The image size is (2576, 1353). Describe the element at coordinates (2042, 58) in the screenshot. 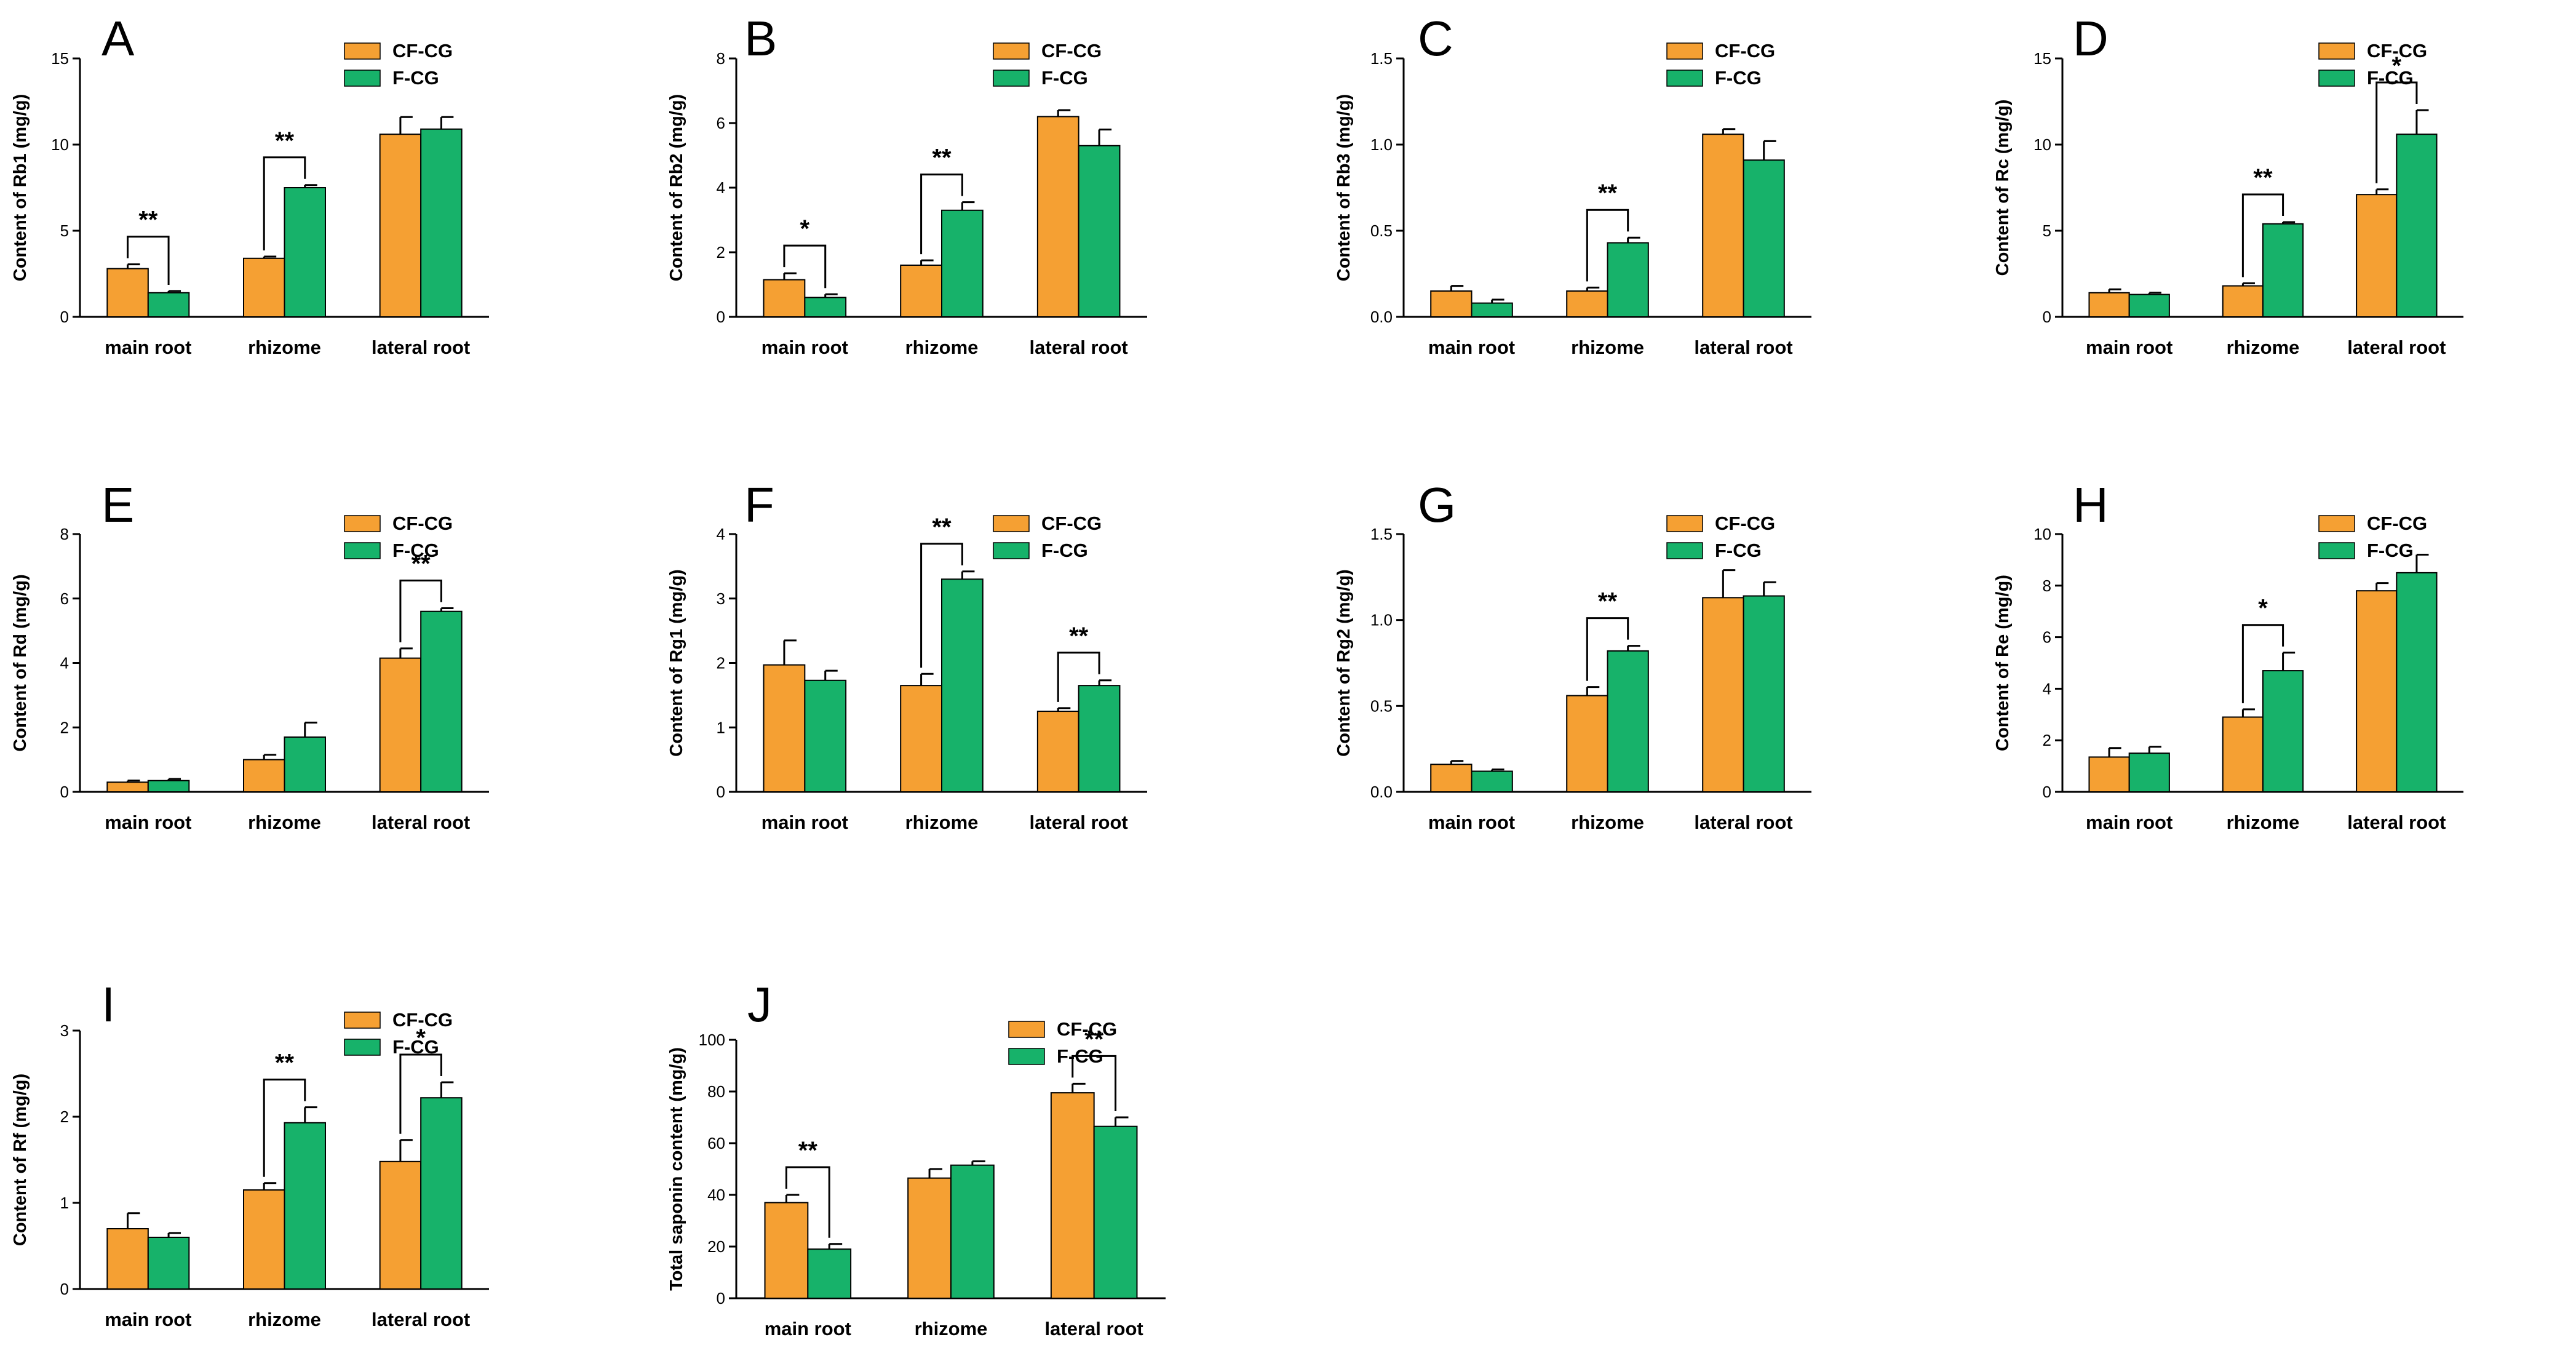

I see `y-tick-label: 15` at that location.